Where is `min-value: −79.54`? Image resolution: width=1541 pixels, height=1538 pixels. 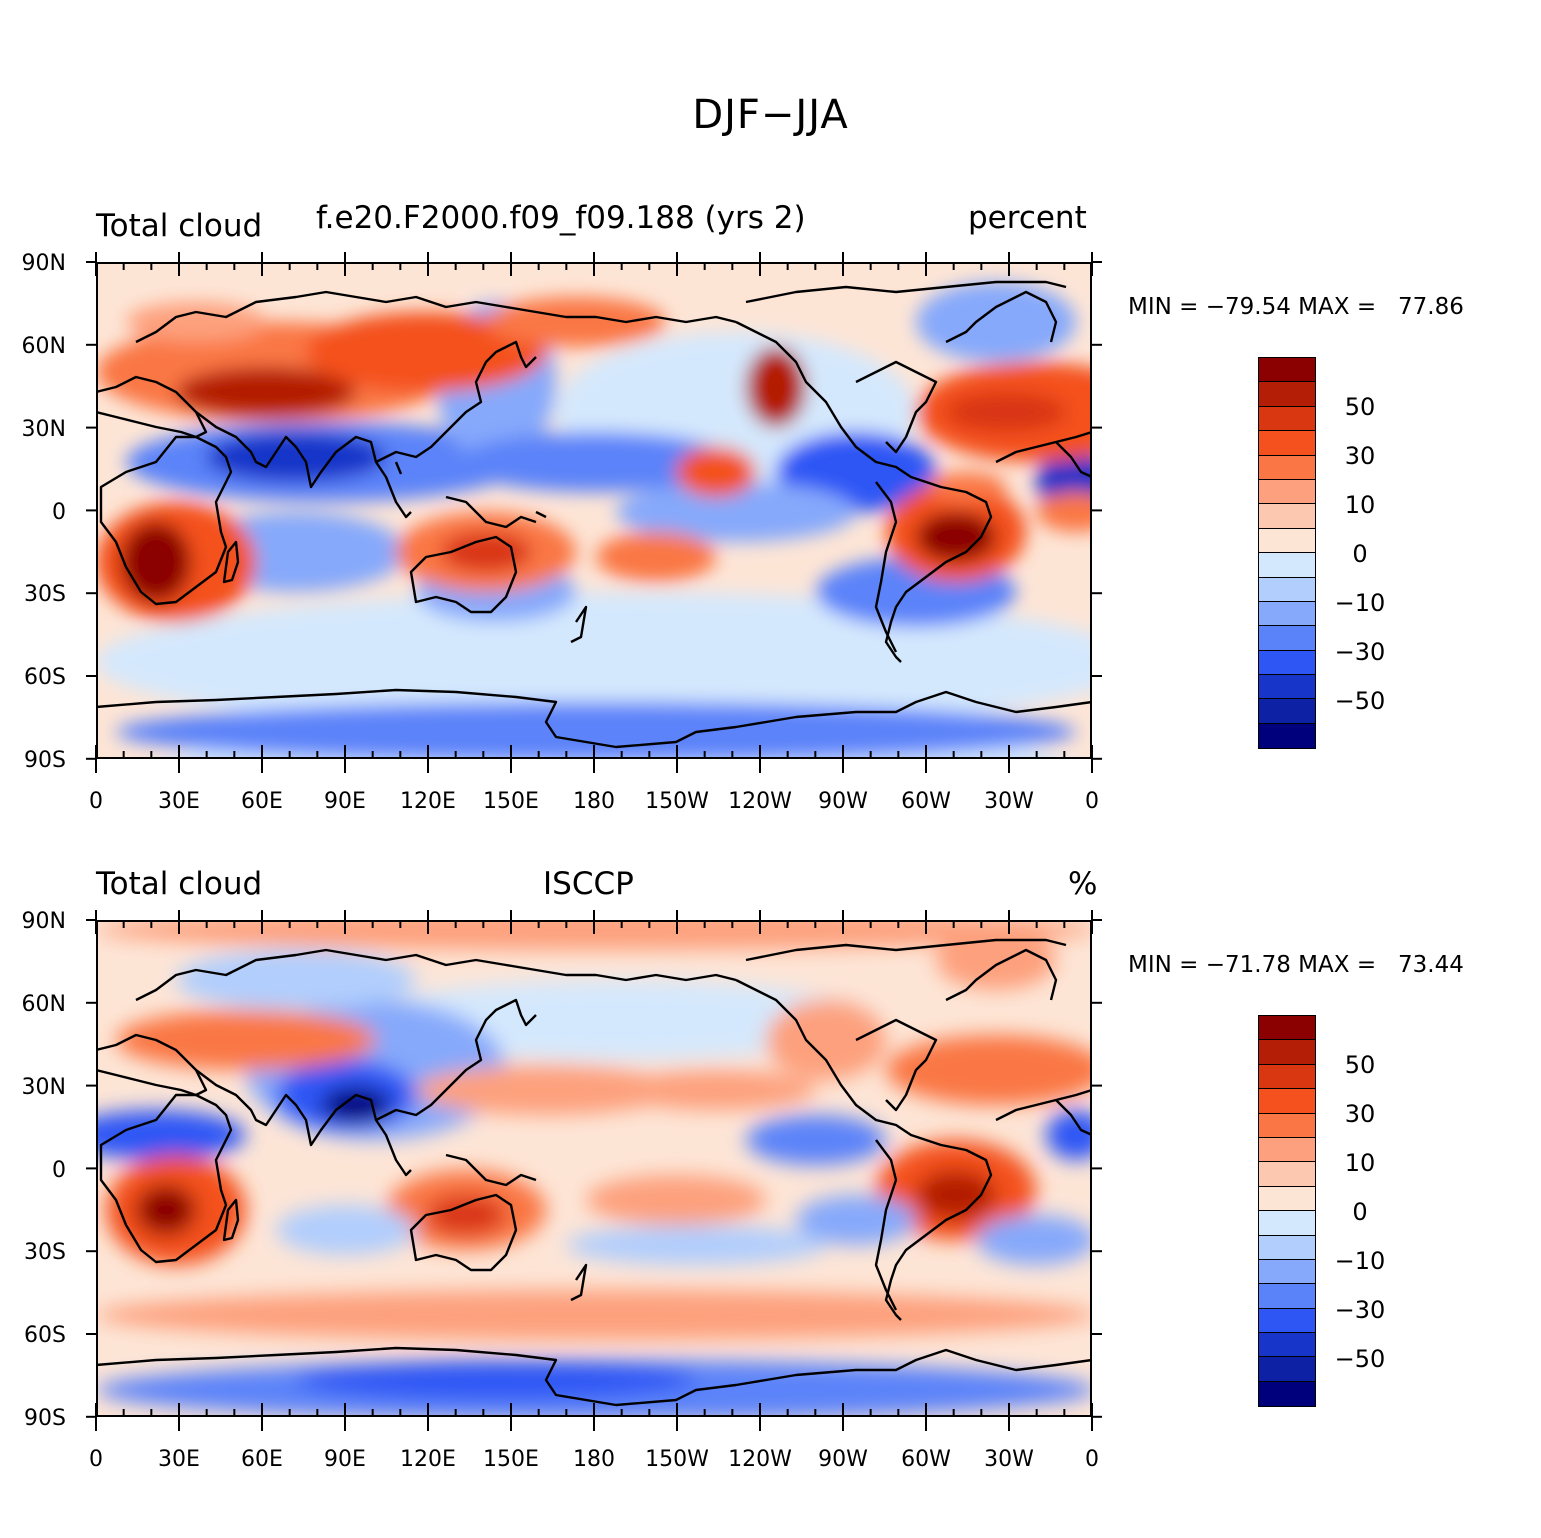 min-value: −79.54 is located at coordinates (1248, 307).